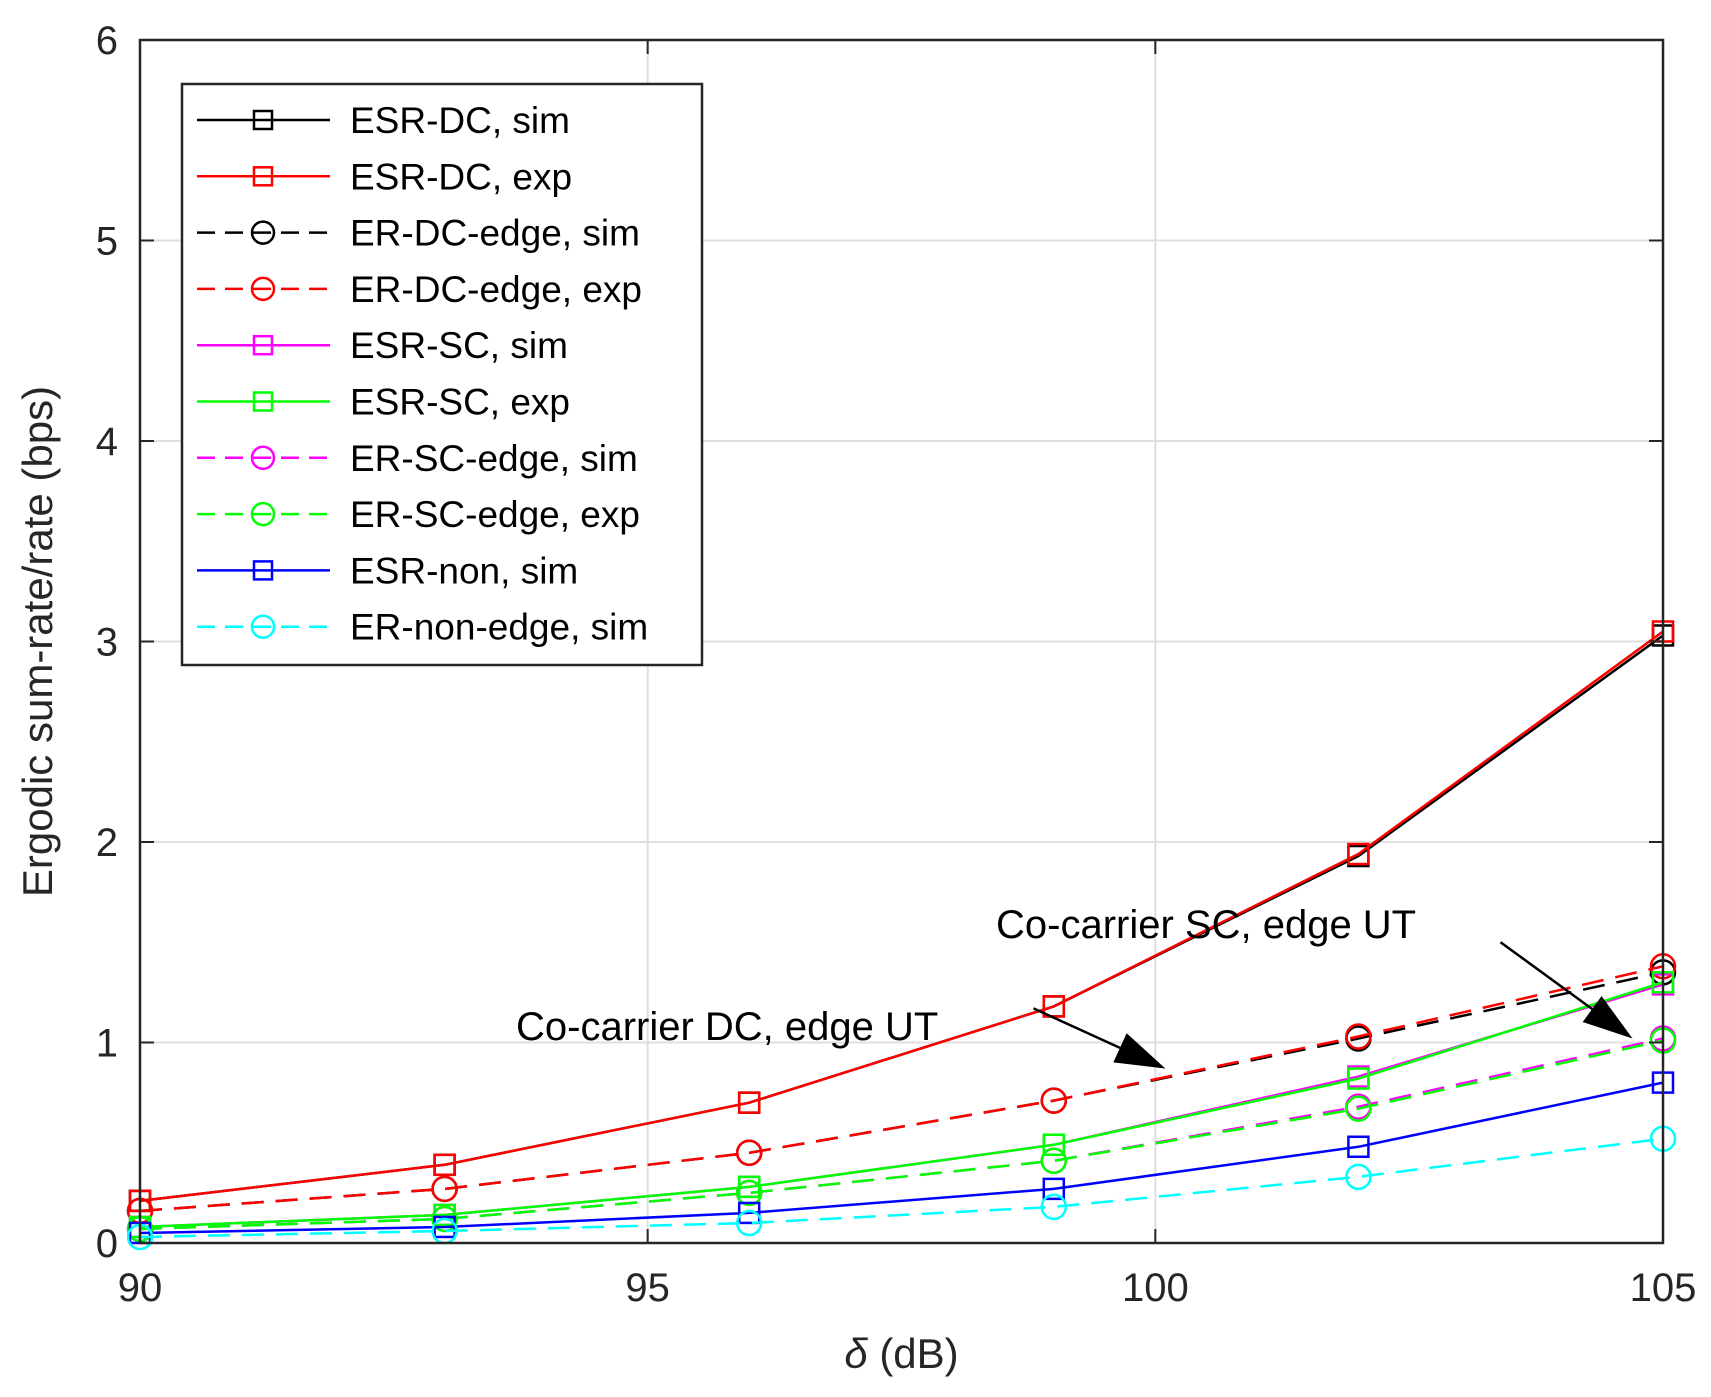  Describe the element at coordinates (107, 1044) in the screenshot. I see `y-tick-label: 1` at that location.